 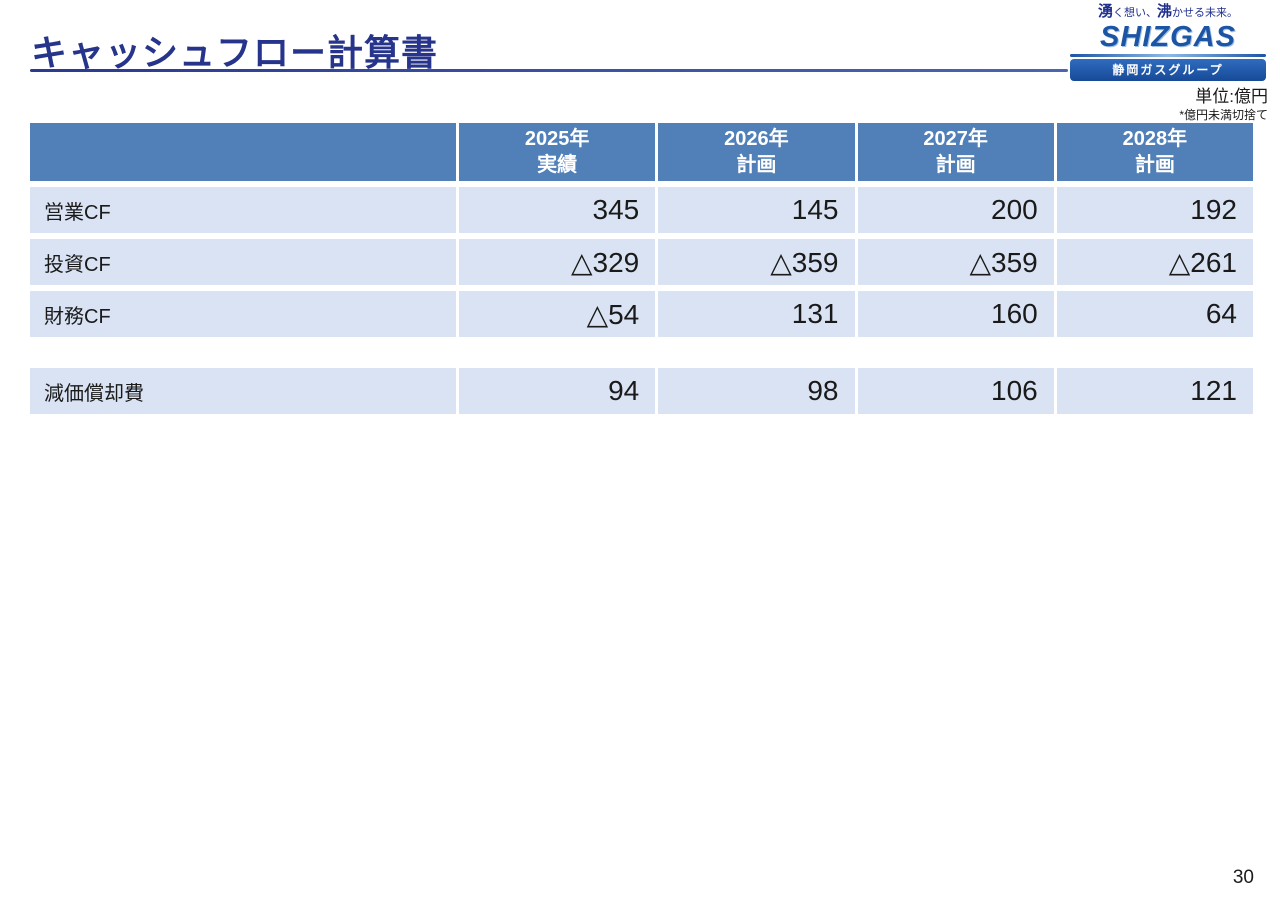 What do you see at coordinates (955, 391) in the screenshot?
I see `cell-value: 106` at bounding box center [955, 391].